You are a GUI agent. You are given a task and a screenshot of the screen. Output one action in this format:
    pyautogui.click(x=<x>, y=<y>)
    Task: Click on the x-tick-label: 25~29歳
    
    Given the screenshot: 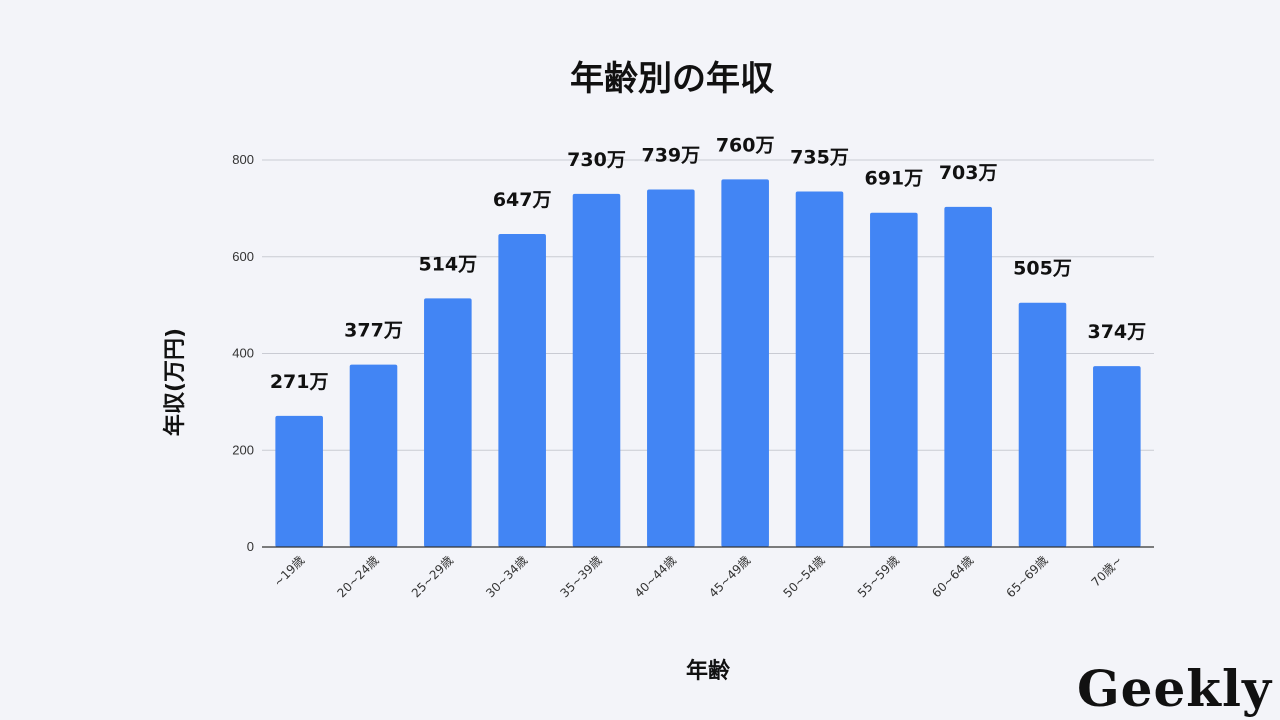 What is the action you would take?
    pyautogui.click(x=432, y=576)
    